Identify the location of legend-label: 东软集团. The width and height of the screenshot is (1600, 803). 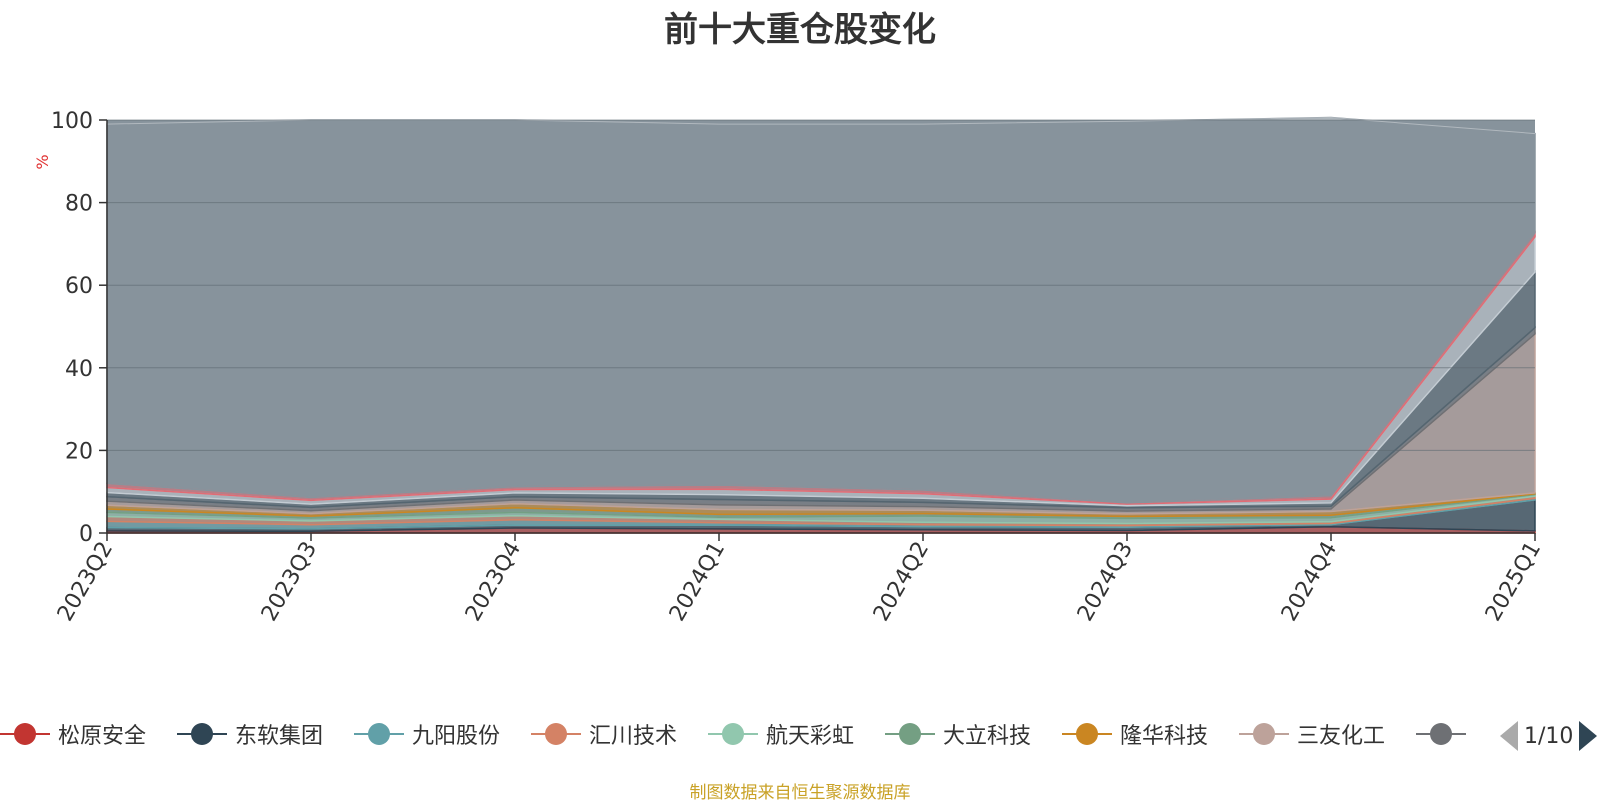
(279, 736).